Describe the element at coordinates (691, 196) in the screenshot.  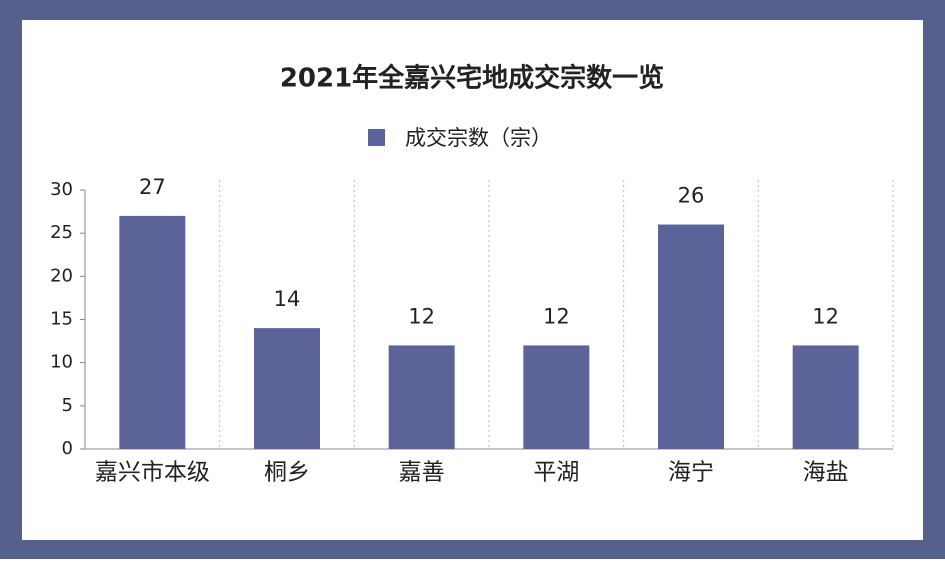
I see `value-label: 26` at that location.